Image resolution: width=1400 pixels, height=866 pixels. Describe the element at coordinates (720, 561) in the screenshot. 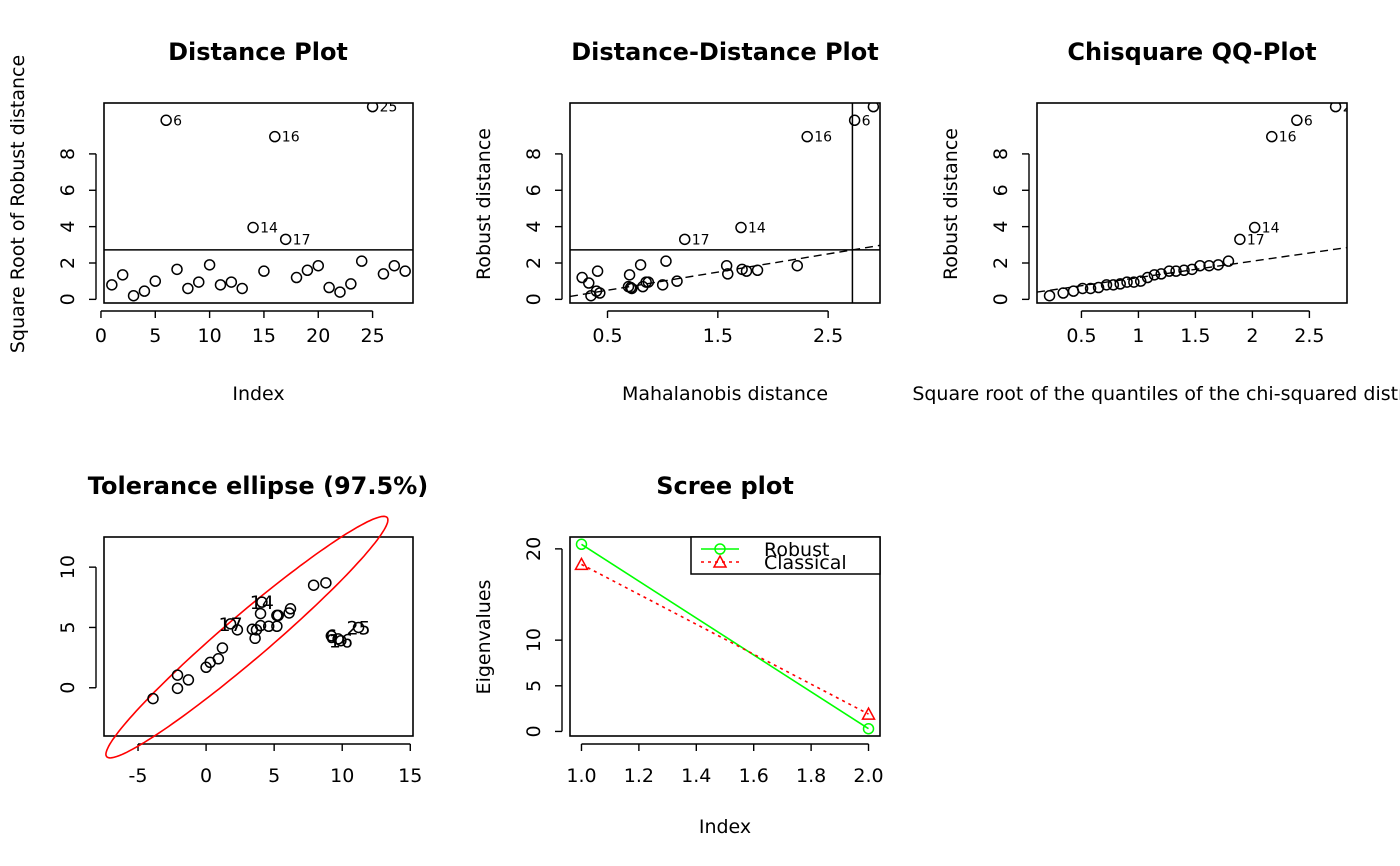

I see `legend-marker` at that location.